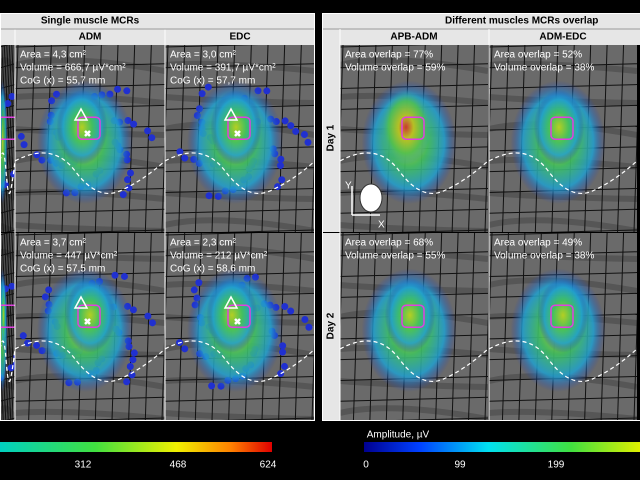  Describe the element at coordinates (381, 225) in the screenshot. I see `axis-label: X` at that location.